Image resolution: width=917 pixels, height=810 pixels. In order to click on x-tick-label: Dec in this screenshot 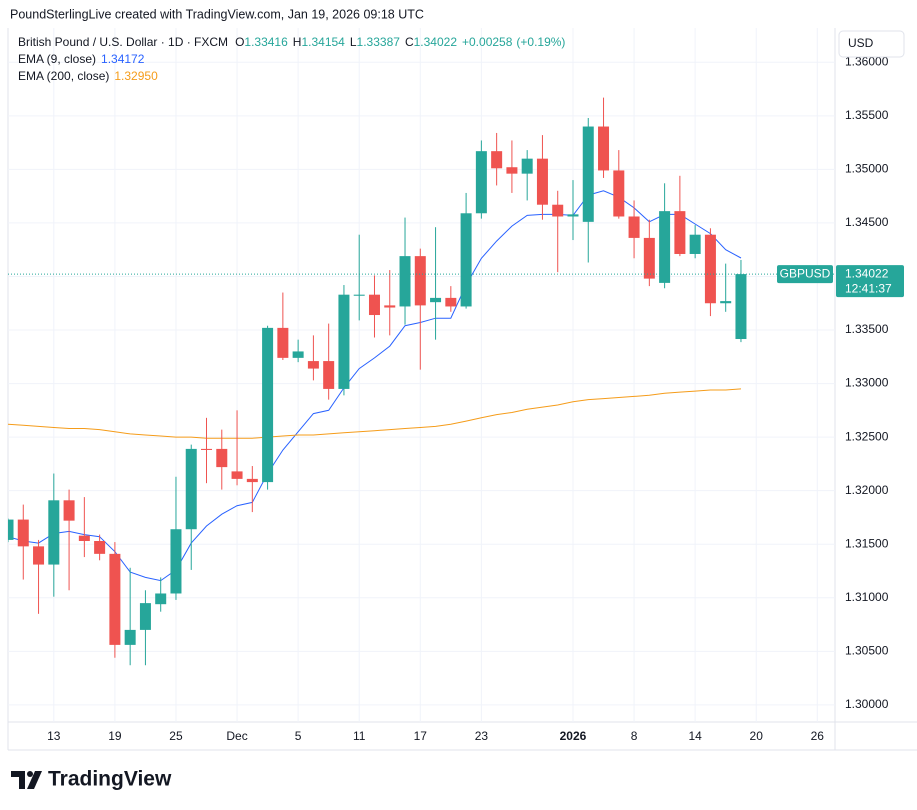, I will do `click(236, 736)`.